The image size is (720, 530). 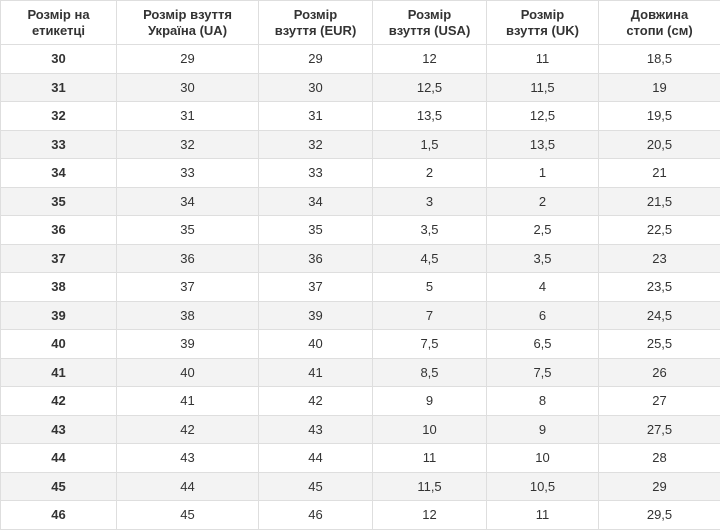 I want to click on table-row: 37 36 36 4,5 3,5 23, so click(x=360, y=258).